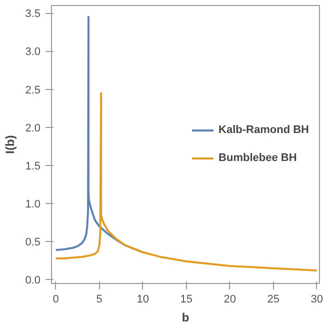 This screenshot has width=327, height=327. Describe the element at coordinates (230, 300) in the screenshot. I see `x-tick-label: 20` at that location.